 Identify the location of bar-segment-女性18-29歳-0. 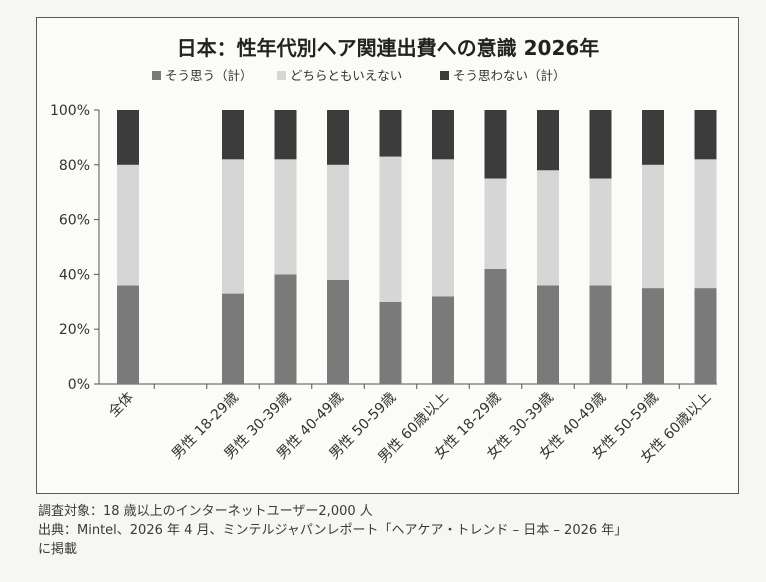
(495, 326).